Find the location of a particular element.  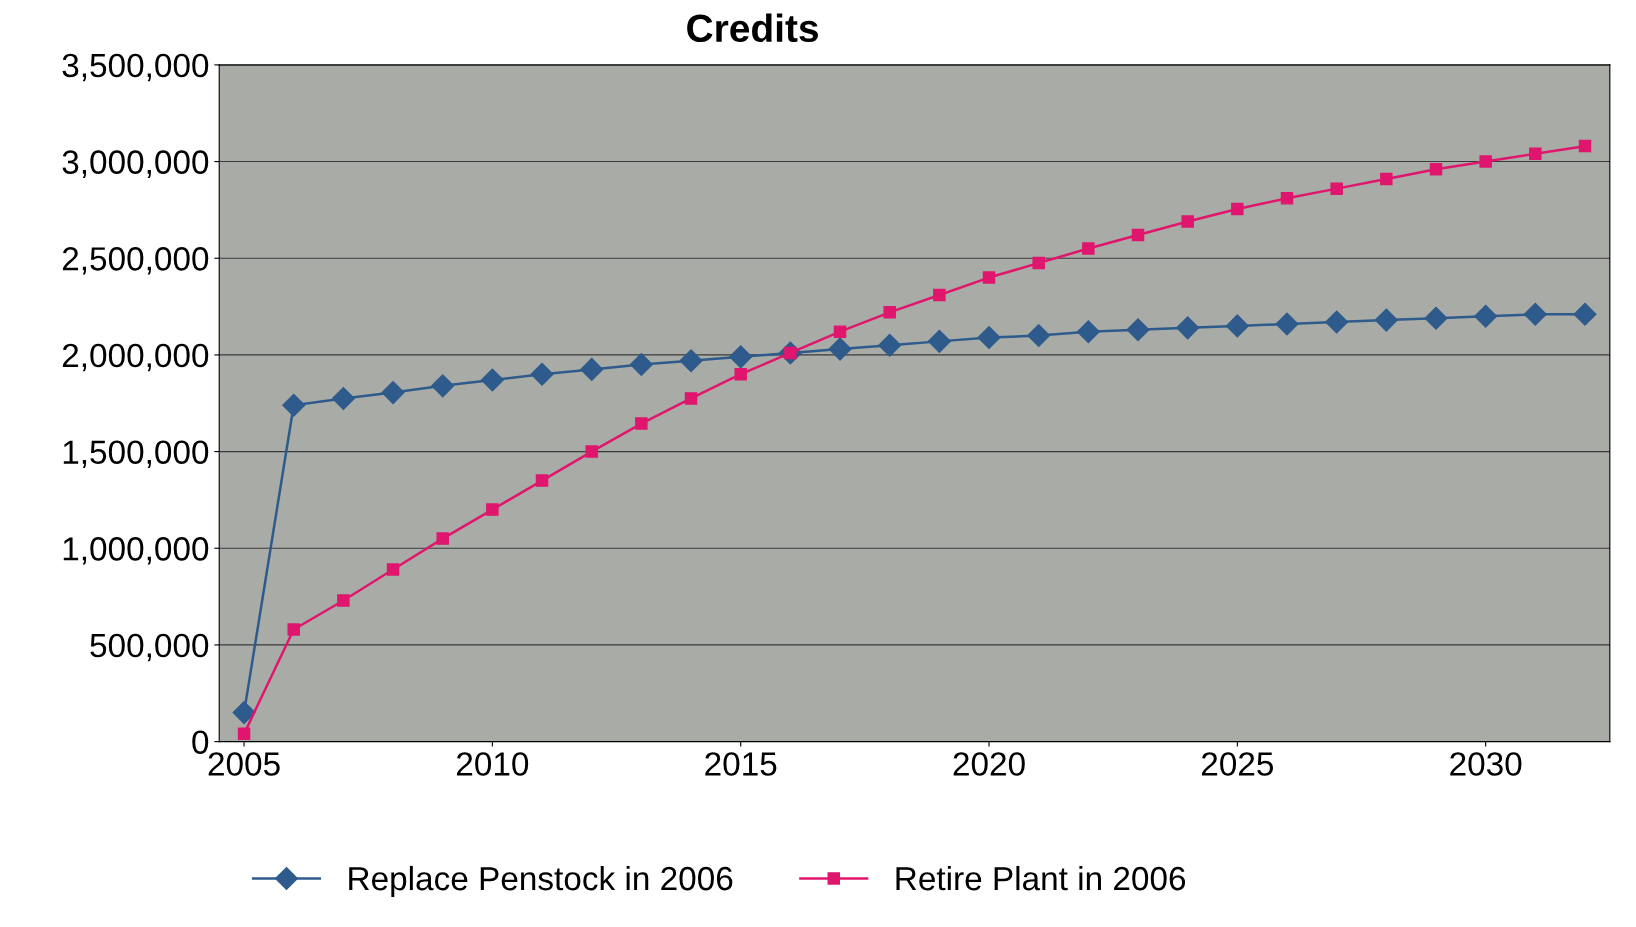

y-tick-label: 1,500,000 is located at coordinates (136, 454).